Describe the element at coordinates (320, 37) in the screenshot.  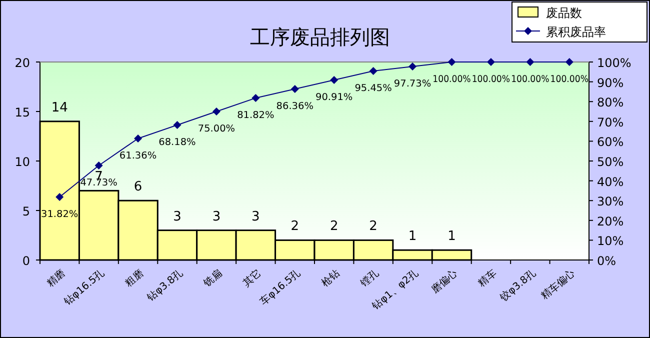
I see `chart-title: 工序废品排列图` at that location.